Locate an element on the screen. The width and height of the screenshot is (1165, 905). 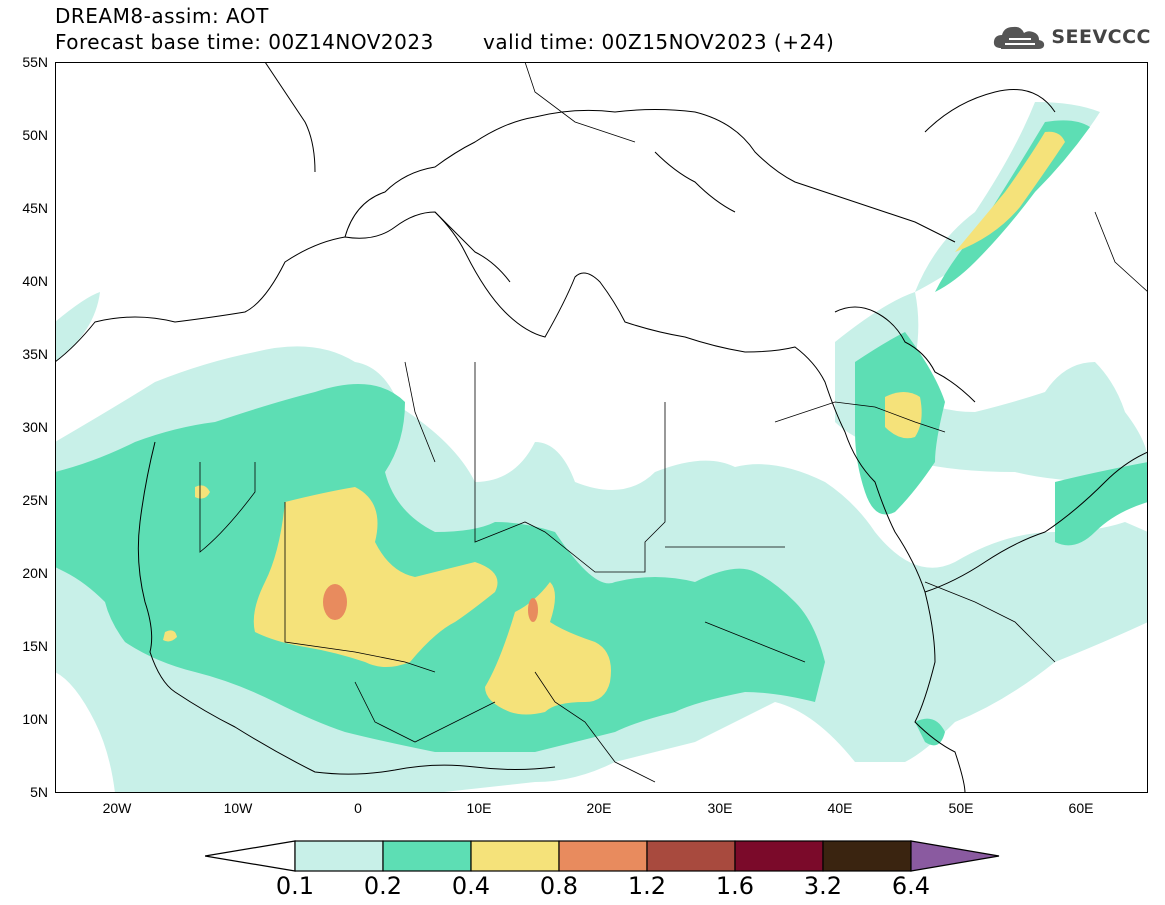
colorbar-label: 6.4 is located at coordinates (911, 886).